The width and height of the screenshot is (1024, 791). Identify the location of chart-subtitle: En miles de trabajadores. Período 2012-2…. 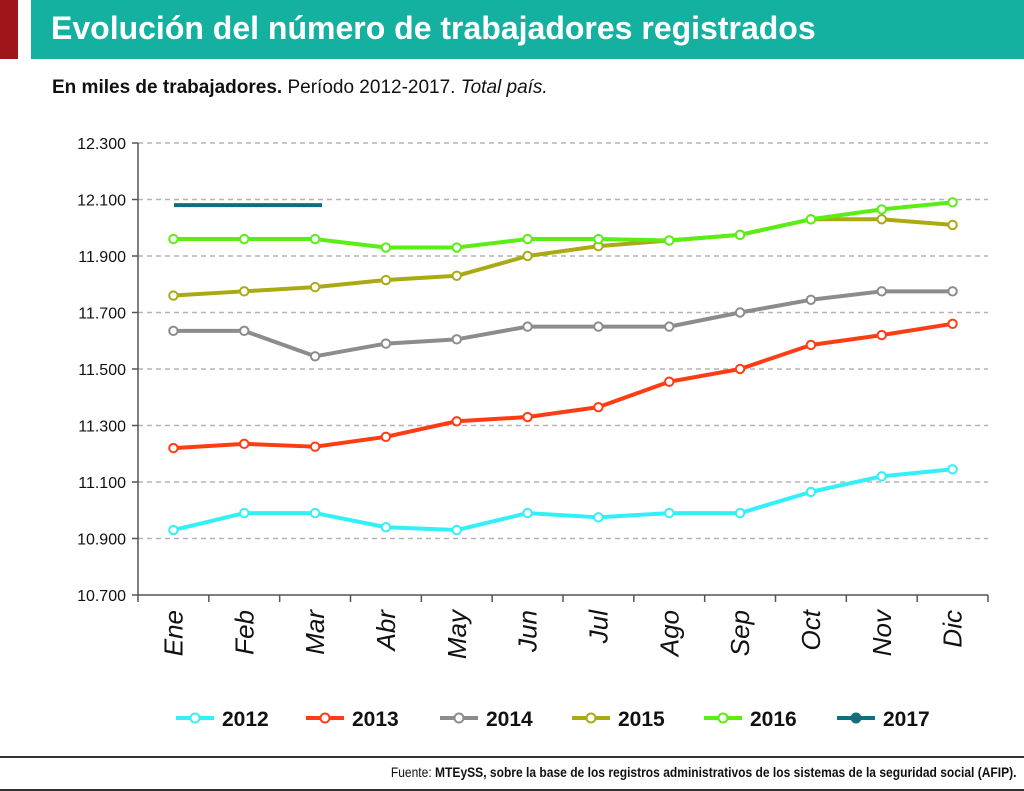
(300, 88).